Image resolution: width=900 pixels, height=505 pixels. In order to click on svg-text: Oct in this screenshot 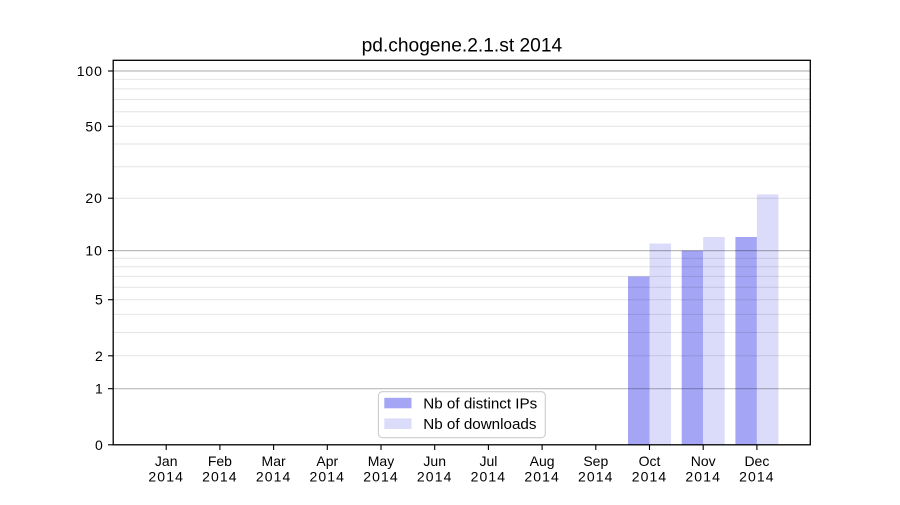, I will do `click(650, 461)`.